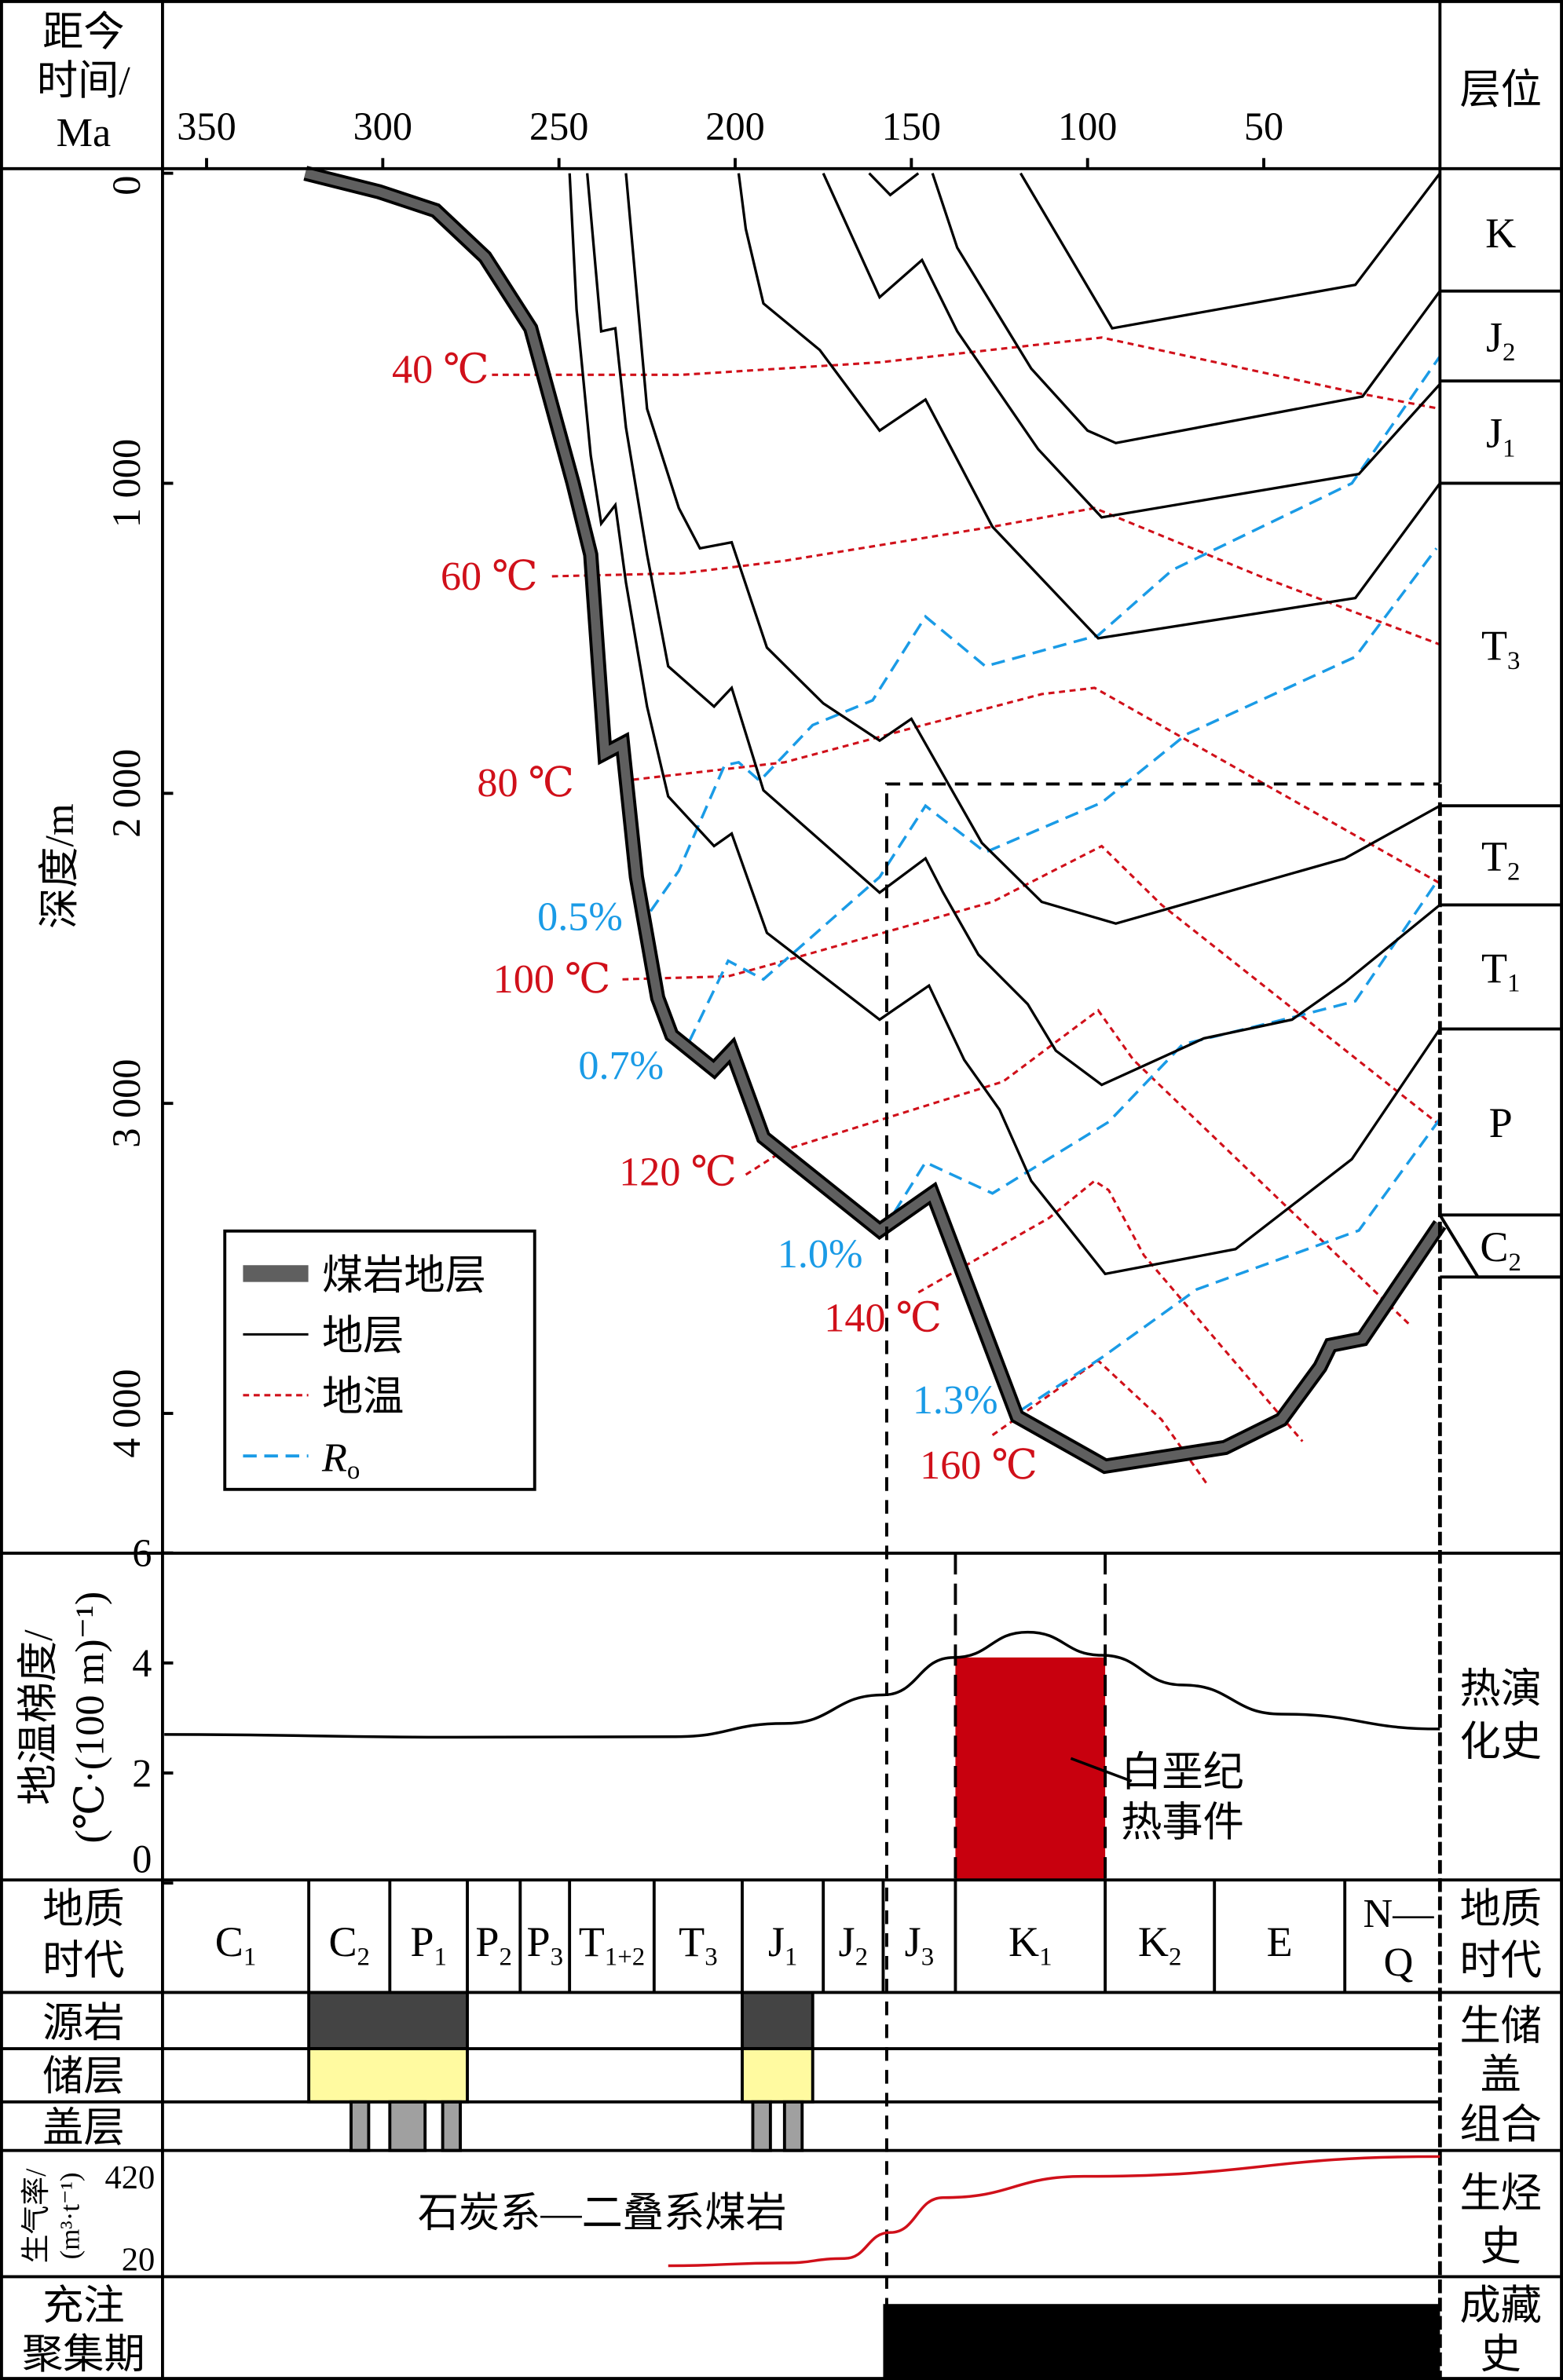 The height and width of the screenshot is (2380, 1563). I want to click on time-axis-title-line2: 时间/, so click(83, 81).